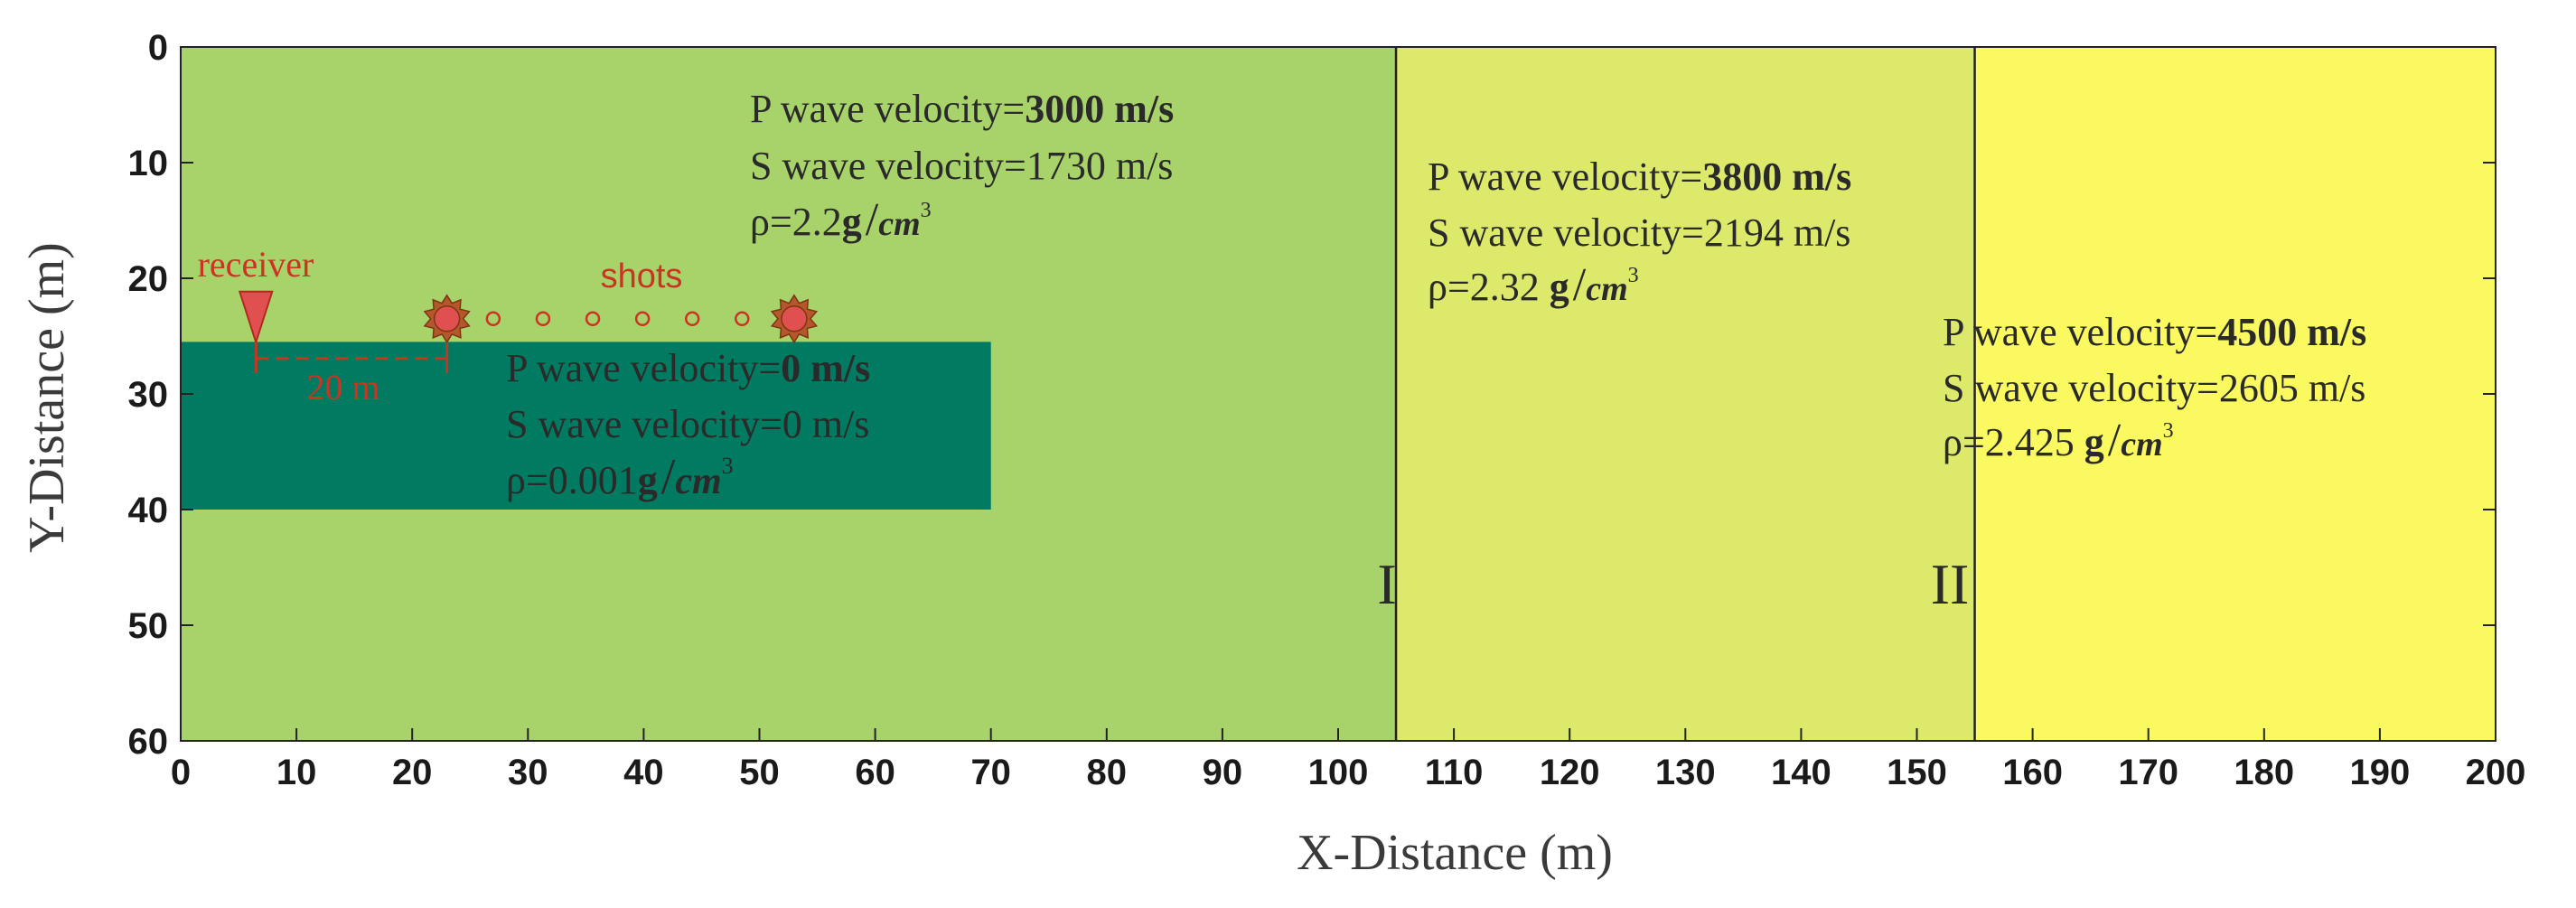 This screenshot has height=908, width=2576. What do you see at coordinates (926, 211) in the screenshot?
I see `layer-1-density-exp: 3` at bounding box center [926, 211].